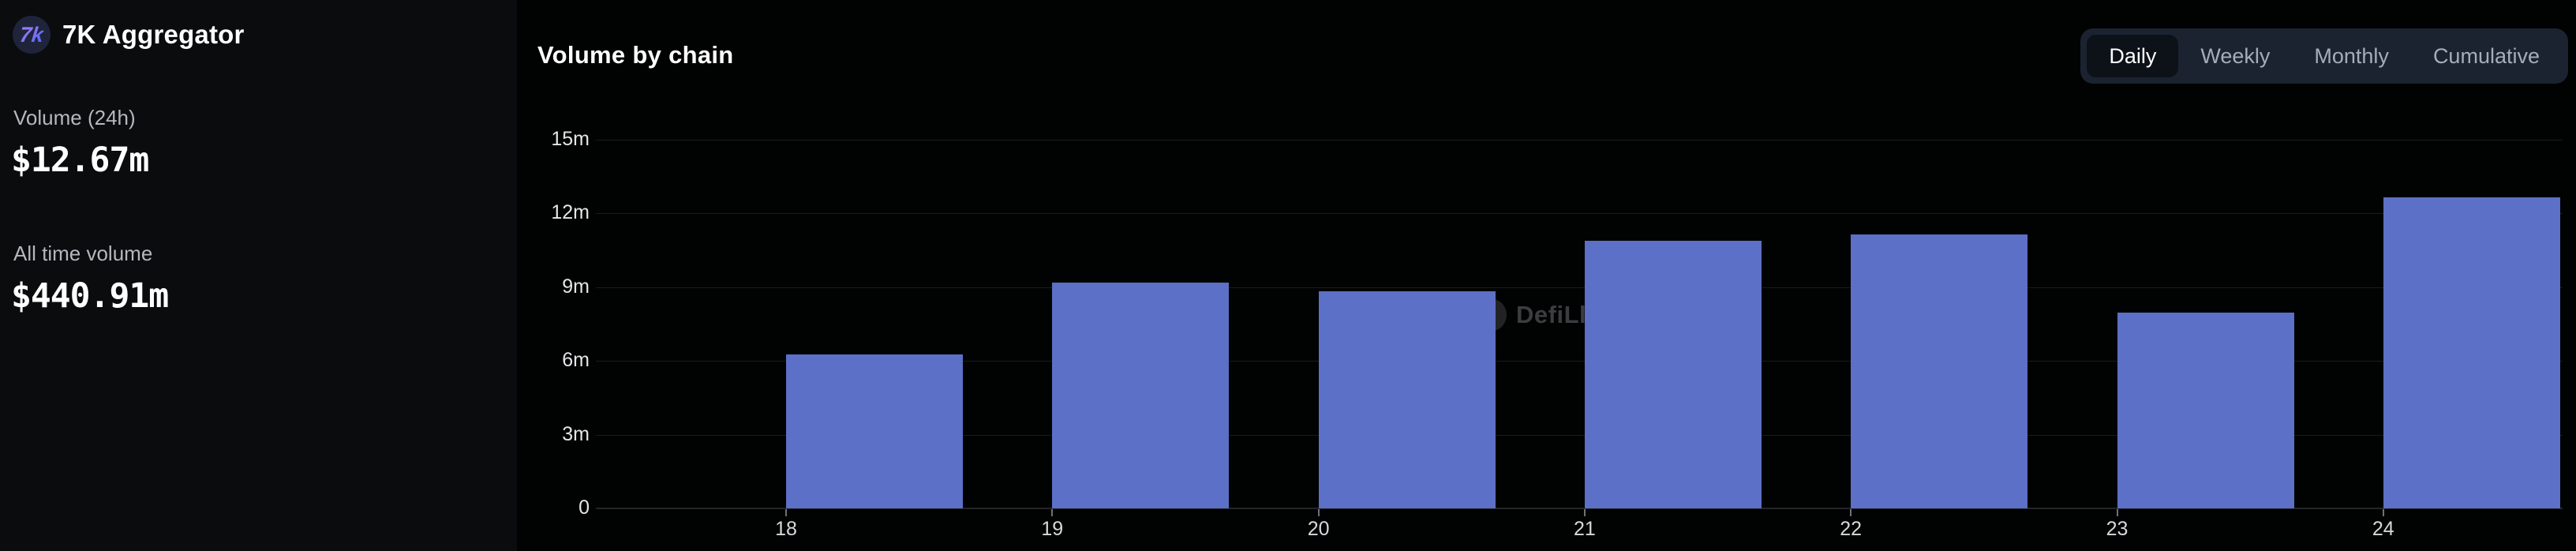 Image resolution: width=2576 pixels, height=551 pixels. I want to click on gridline-3m, so click(1579, 435).